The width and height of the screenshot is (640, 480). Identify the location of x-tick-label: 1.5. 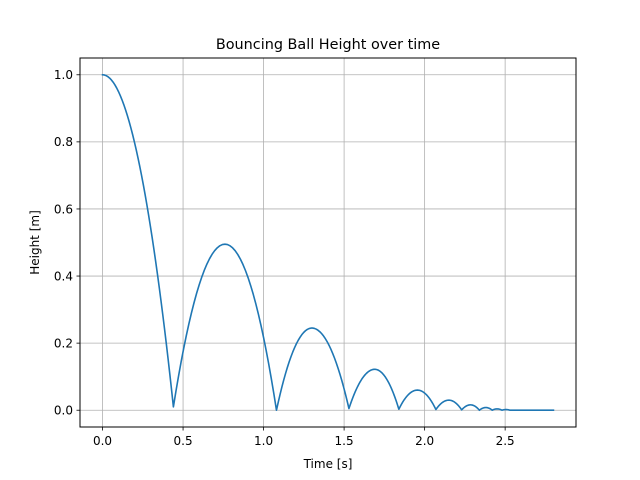
(344, 441).